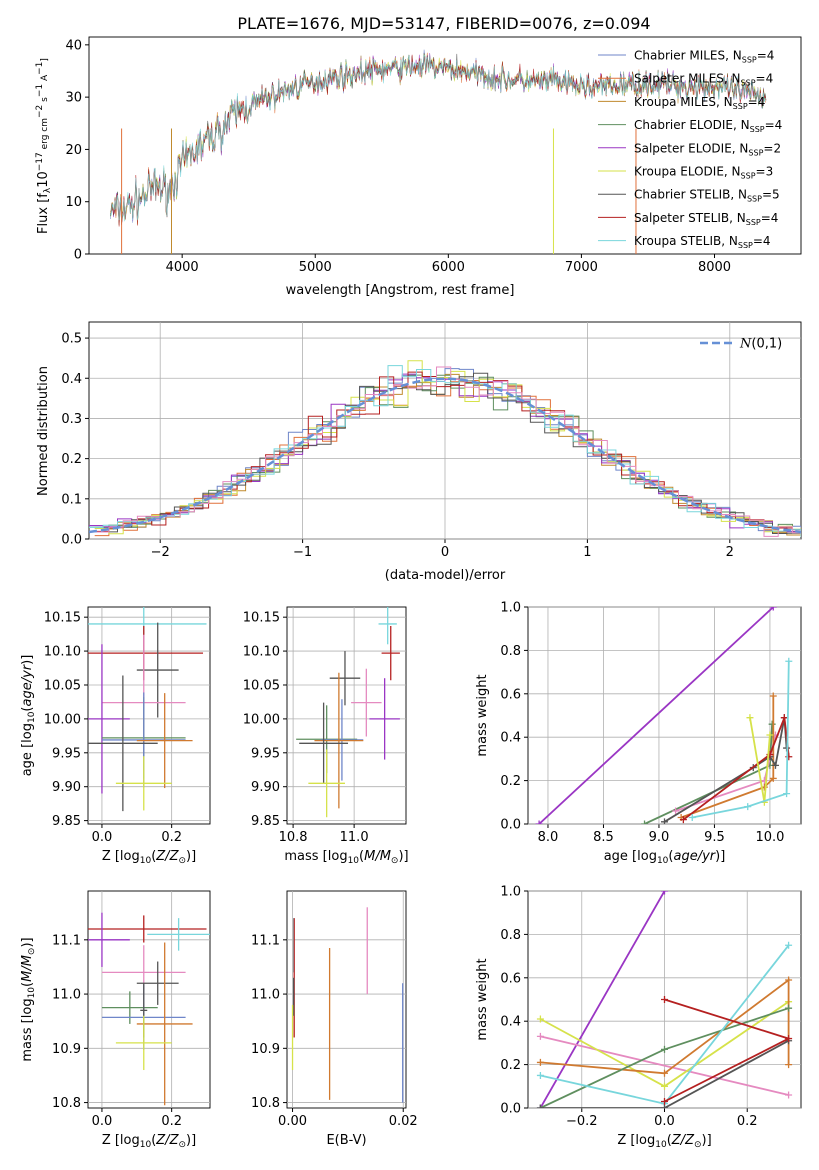 The image size is (819, 1170). I want to click on weight_vs_Z-xlabel: Z [log10(Z/Z⊙)], so click(664, 1141).